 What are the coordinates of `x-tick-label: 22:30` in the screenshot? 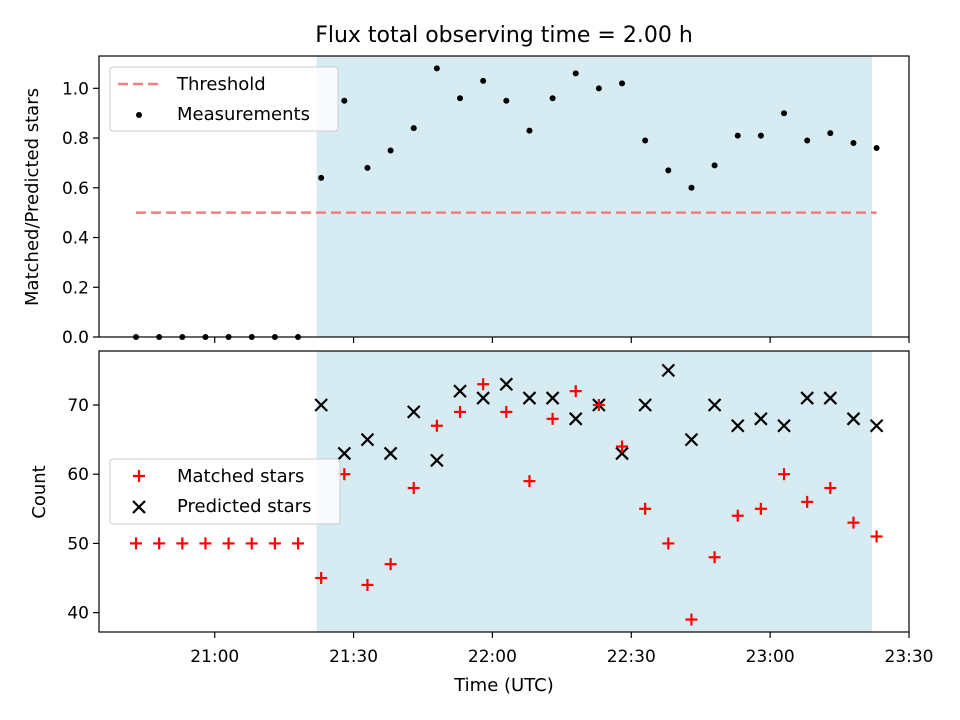 It's located at (631, 657).